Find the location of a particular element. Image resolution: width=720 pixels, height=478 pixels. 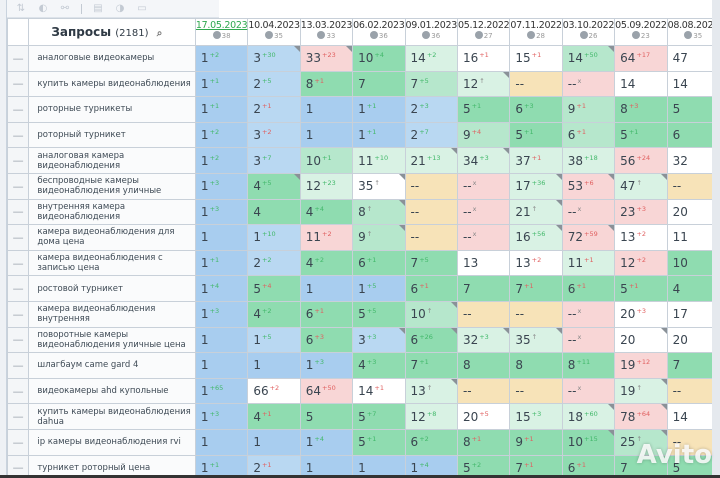

position-cell: 11+1 is located at coordinates (588, 263).